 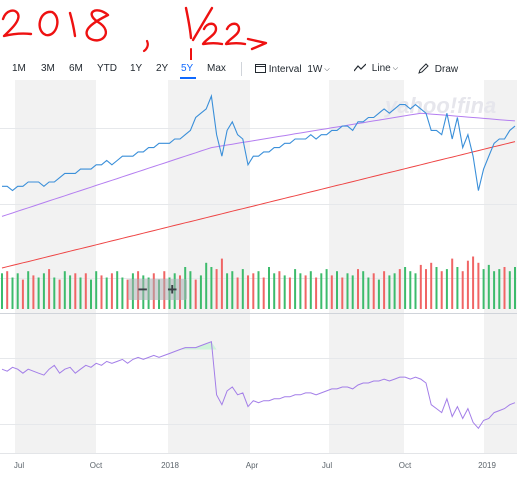 I want to click on yahoo-finance-watermark: yahoo!fina, so click(x=440, y=105).